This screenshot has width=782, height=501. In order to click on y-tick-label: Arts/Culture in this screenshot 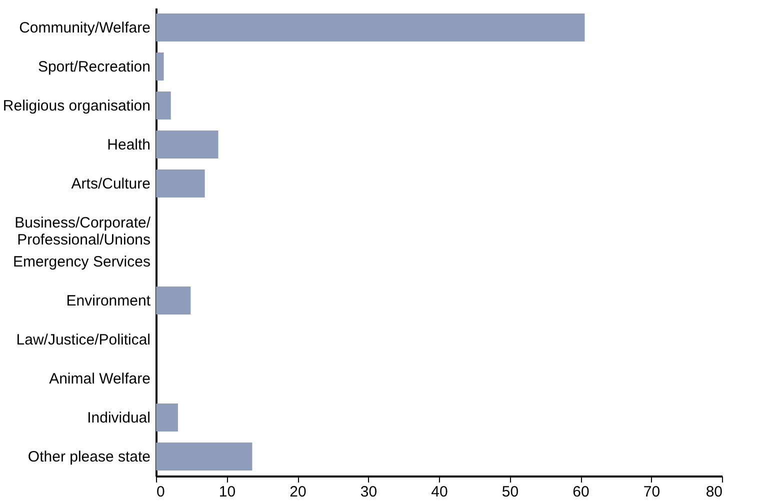, I will do `click(110, 184)`.